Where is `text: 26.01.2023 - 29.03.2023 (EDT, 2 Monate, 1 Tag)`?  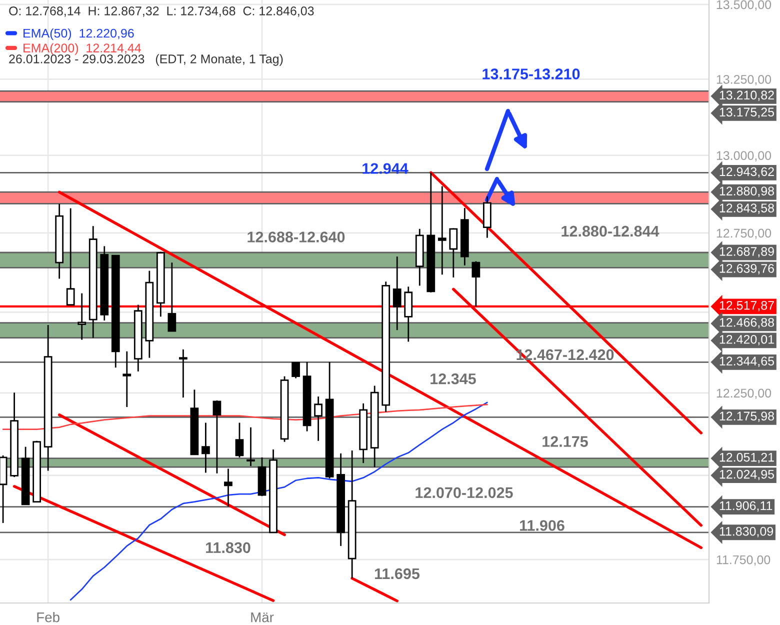
text: 26.01.2023 - 29.03.2023 (EDT, 2 Monate, 1 Tag) is located at coordinates (146, 60).